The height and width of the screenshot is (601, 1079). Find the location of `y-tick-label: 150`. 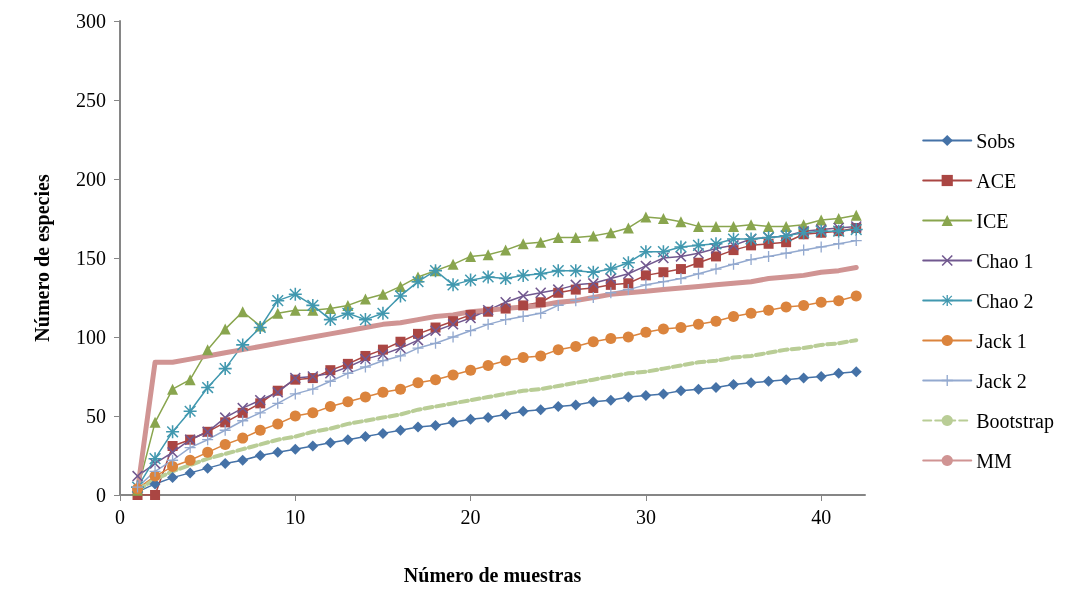

y-tick-label: 150 is located at coordinates (91, 258).